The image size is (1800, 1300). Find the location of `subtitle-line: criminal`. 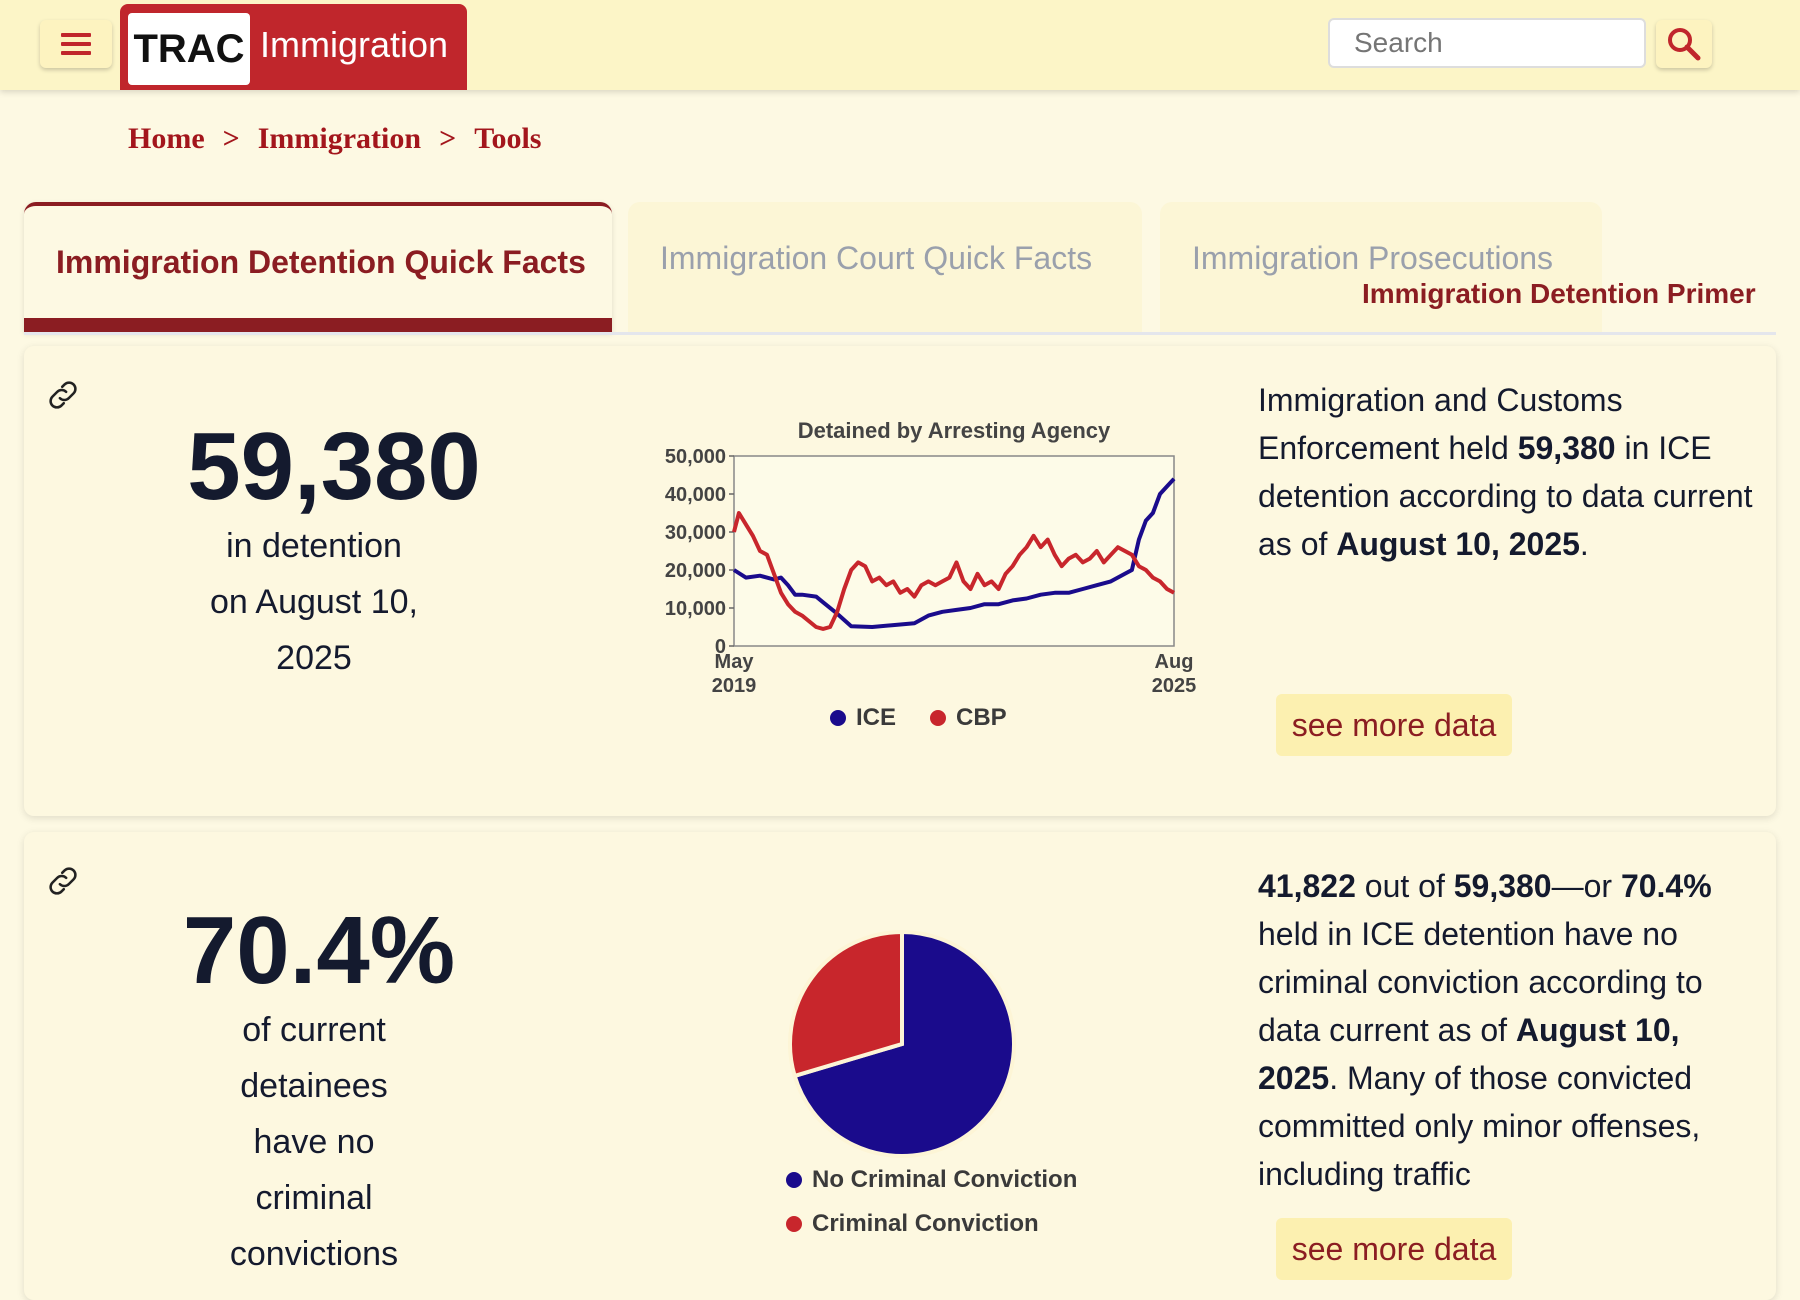

subtitle-line: criminal is located at coordinates (314, 1198).